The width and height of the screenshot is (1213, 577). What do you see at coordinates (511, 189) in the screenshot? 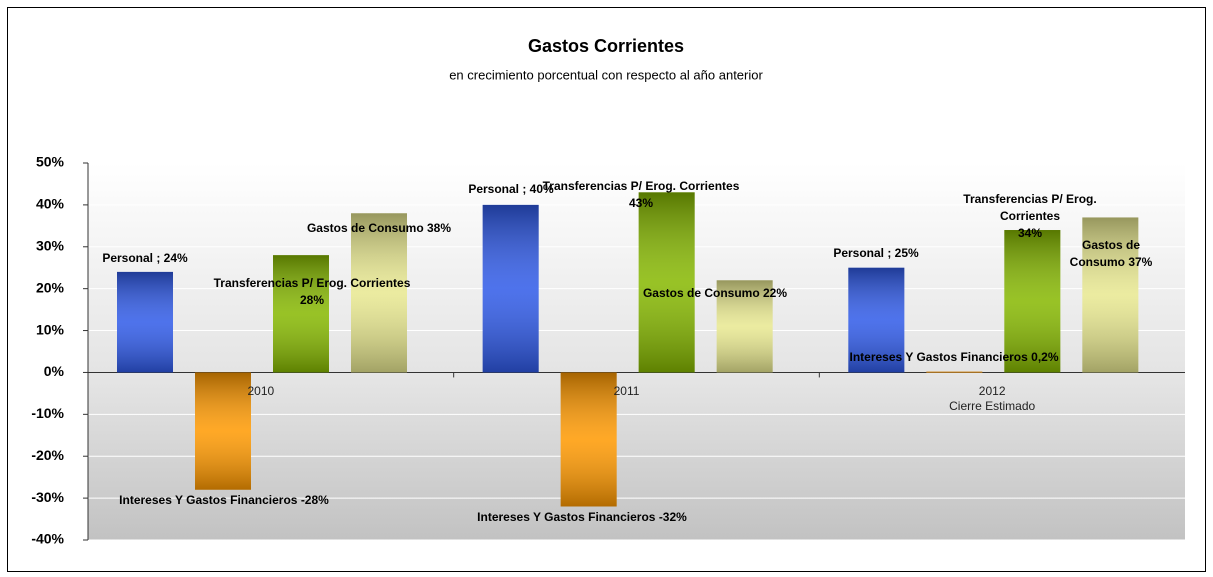
I see `data-label: Personal ; 40%` at bounding box center [511, 189].